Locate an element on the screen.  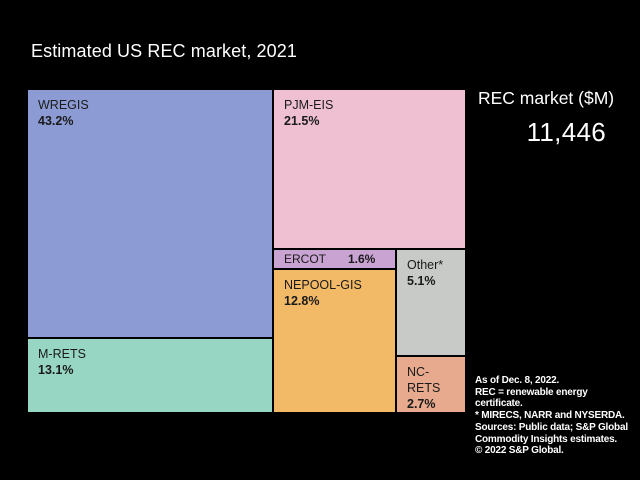
treemap-tile-ercot: ERCOT 1.6% is located at coordinates (334, 259).